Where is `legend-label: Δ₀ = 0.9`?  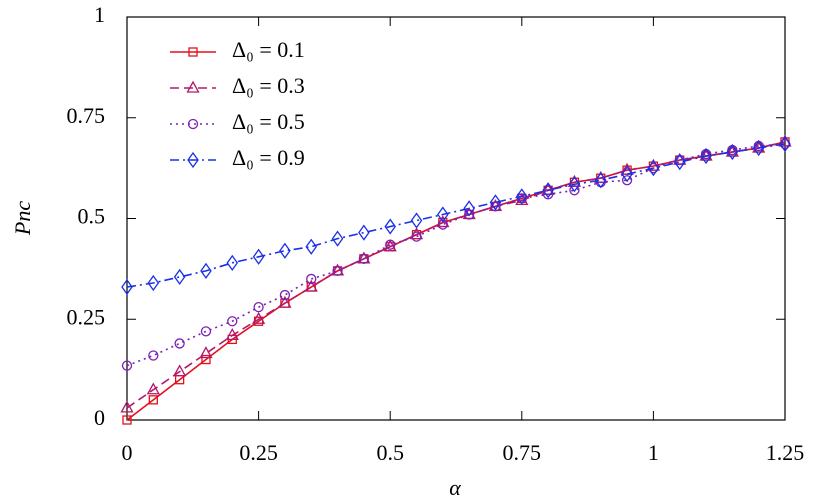 legend-label: Δ₀ = 0.9 is located at coordinates (268, 157).